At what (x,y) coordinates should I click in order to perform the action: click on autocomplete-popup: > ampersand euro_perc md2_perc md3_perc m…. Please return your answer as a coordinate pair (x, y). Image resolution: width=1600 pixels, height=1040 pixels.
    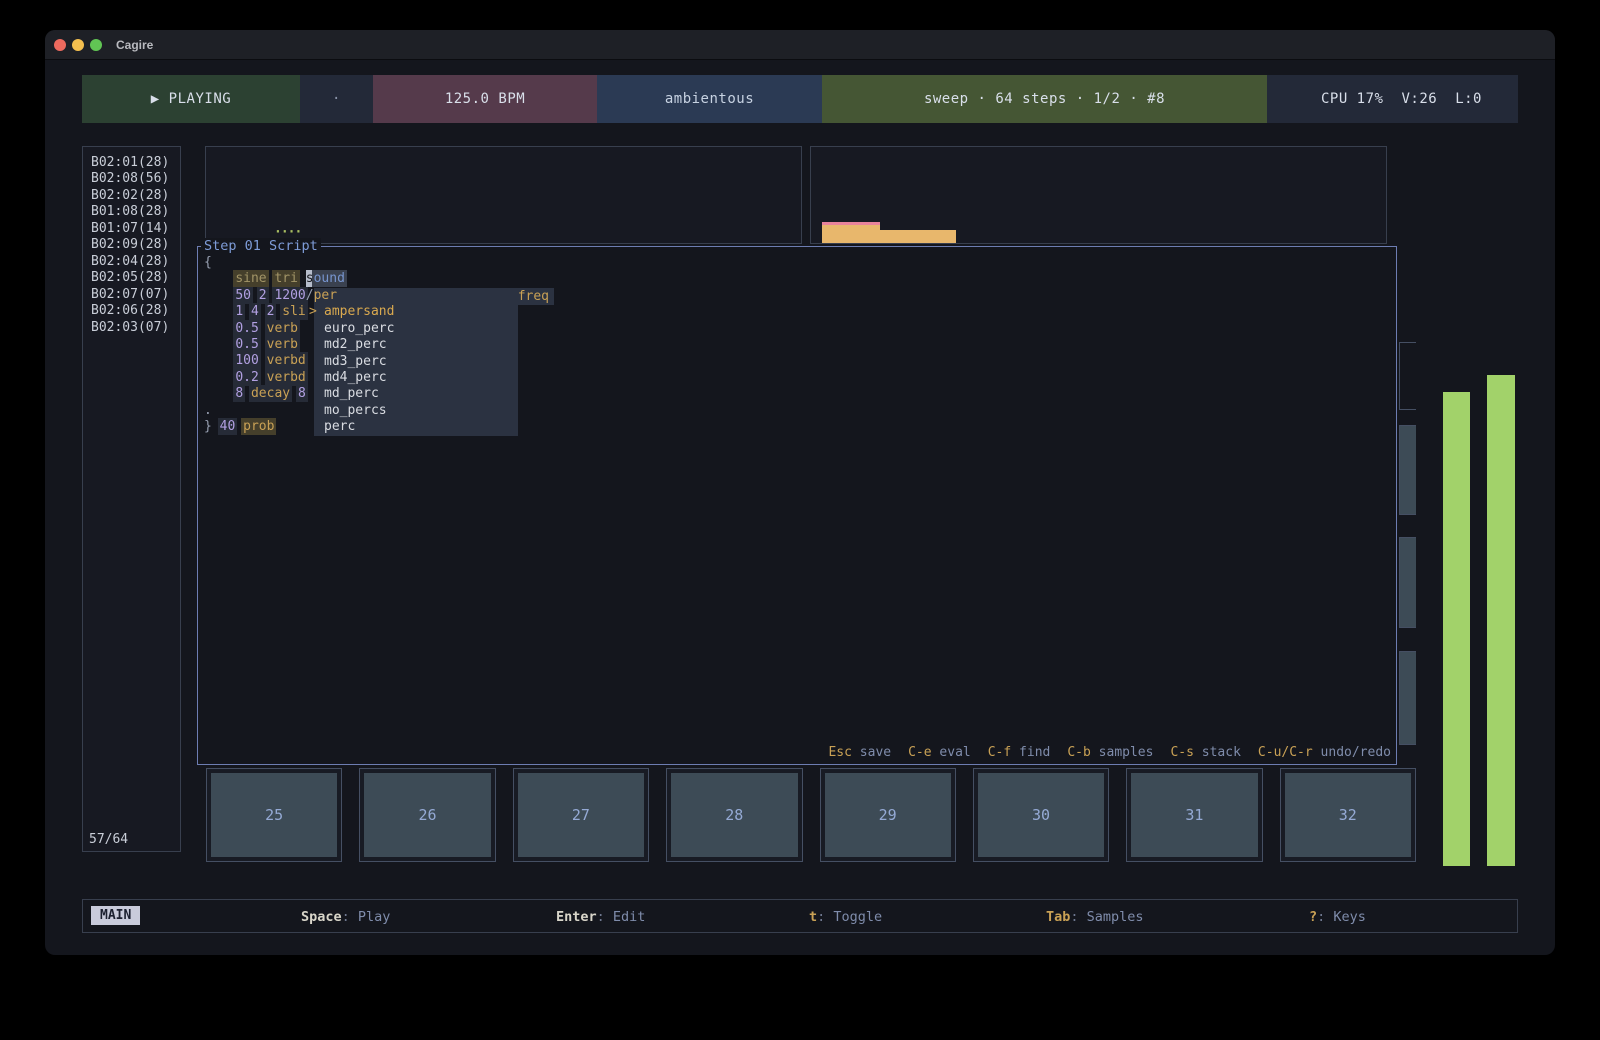
    Looking at the image, I should click on (413, 370).